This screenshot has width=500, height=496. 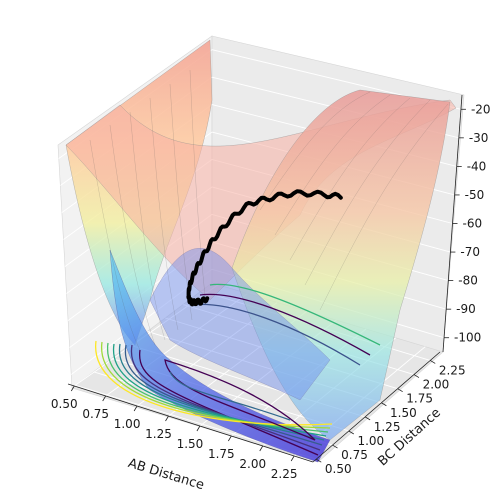 I want to click on x-tick-label: 1.50, so click(x=190, y=444).